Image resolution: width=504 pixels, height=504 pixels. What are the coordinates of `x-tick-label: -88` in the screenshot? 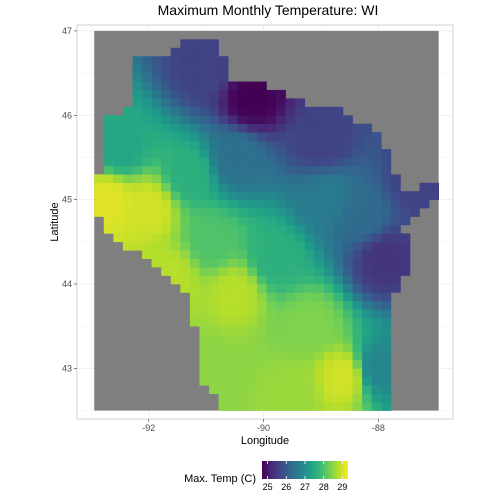 It's located at (378, 428).